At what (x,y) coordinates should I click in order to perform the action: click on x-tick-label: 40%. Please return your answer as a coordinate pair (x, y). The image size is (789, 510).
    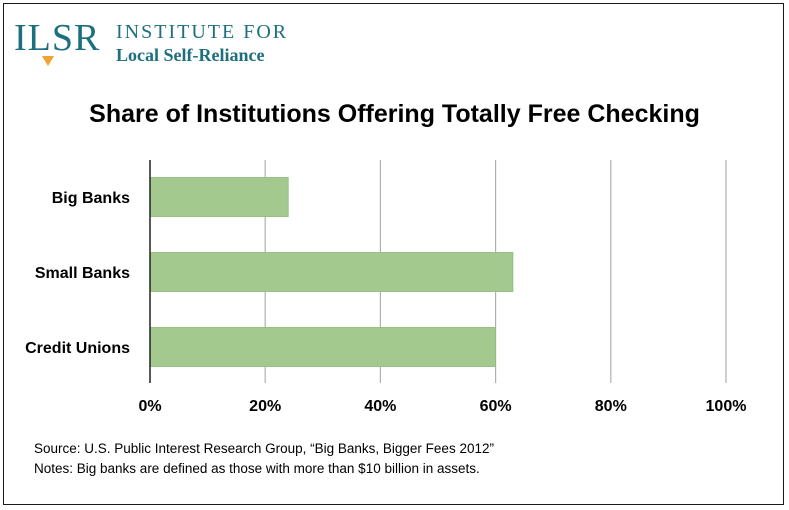
    Looking at the image, I should click on (380, 406).